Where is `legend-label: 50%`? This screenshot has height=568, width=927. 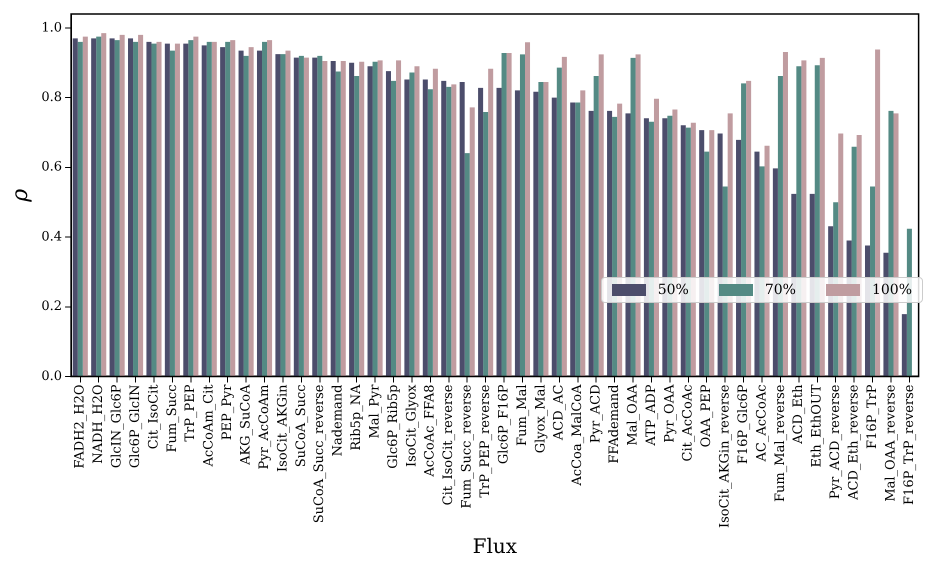 legend-label: 50% is located at coordinates (673, 290).